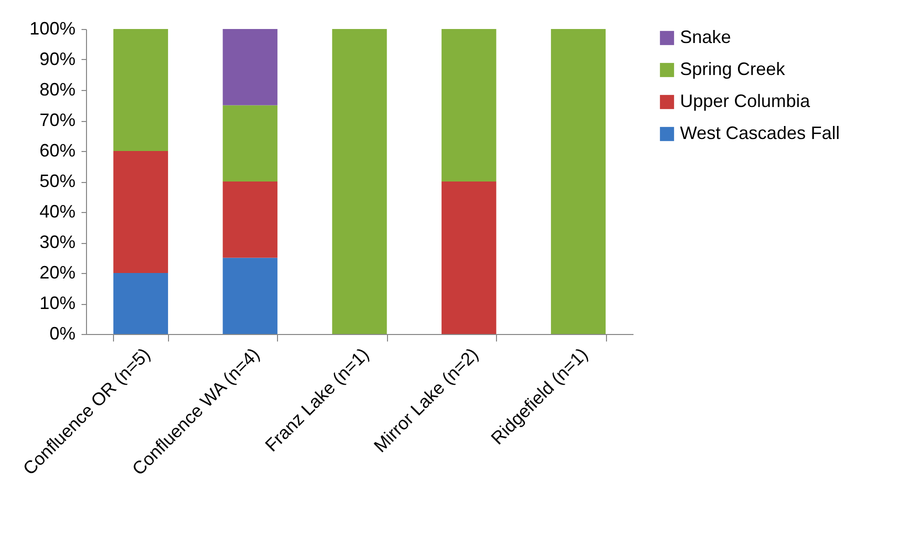 The image size is (906, 539). I want to click on y-tick-label: 80%, so click(57, 90).